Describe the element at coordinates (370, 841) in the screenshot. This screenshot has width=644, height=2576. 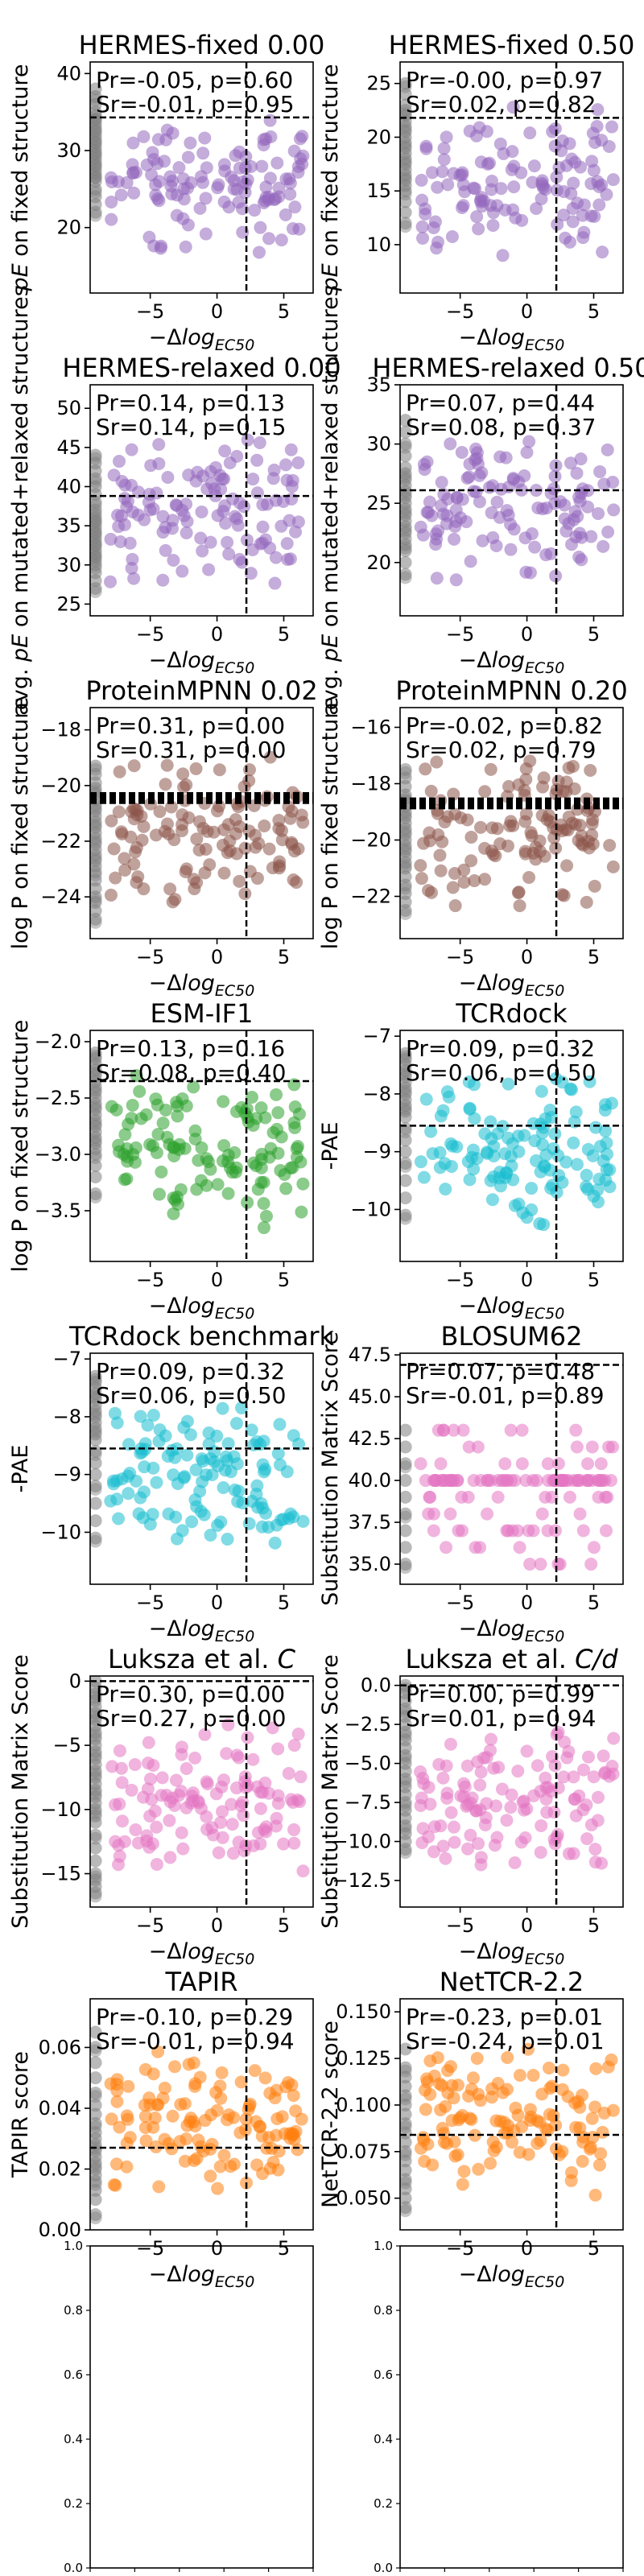
I see `y-tick-label: −20` at that location.